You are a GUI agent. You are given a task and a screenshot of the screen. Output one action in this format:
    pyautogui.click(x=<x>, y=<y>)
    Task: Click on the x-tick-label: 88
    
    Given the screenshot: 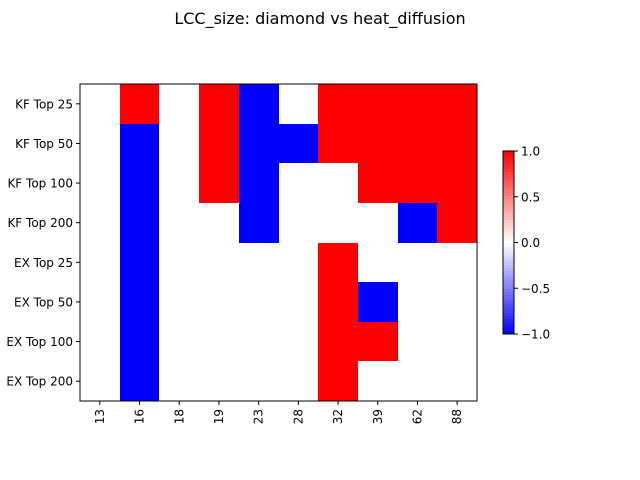 What is the action you would take?
    pyautogui.click(x=457, y=416)
    